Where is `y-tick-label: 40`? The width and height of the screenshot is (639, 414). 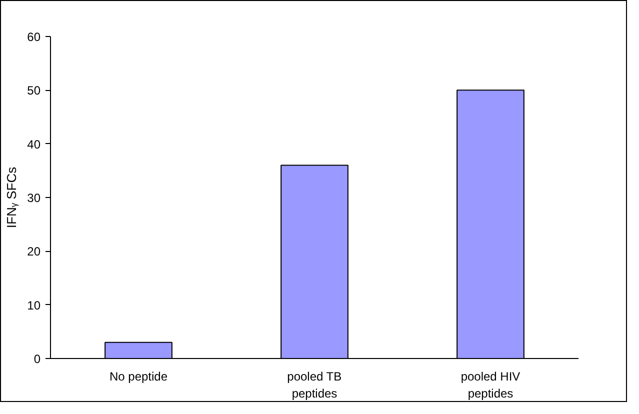
y-tick-label: 40 is located at coordinates (34, 144).